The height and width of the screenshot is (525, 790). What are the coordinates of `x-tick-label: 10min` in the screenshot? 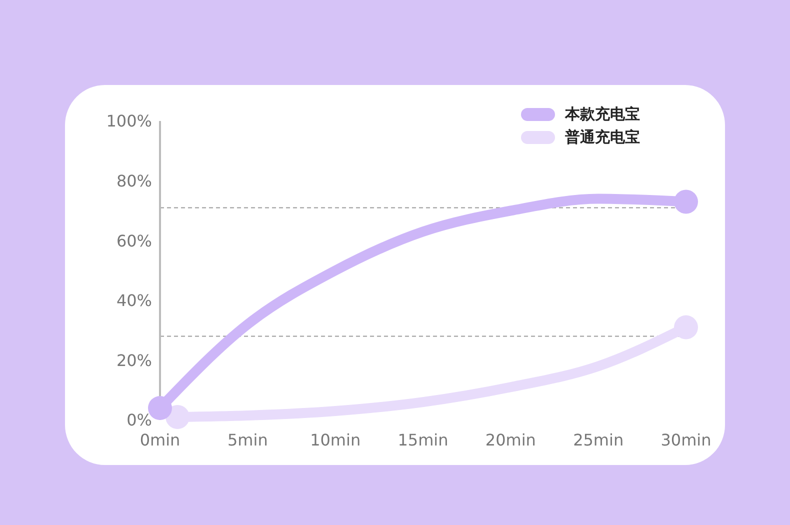 It's located at (335, 440).